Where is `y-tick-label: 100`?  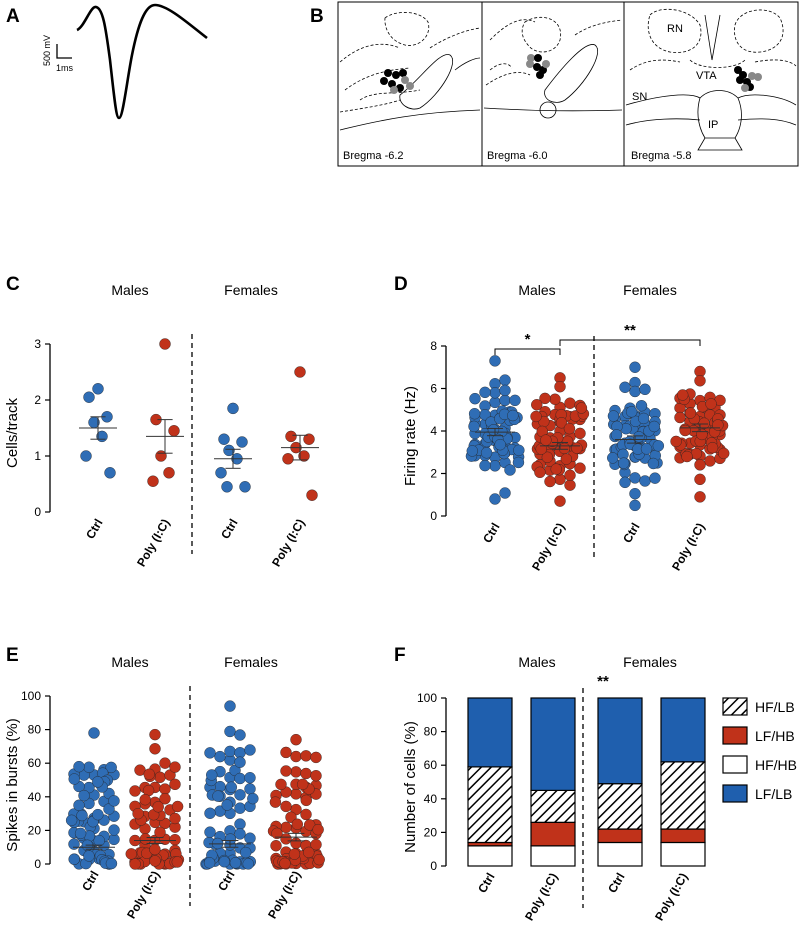 y-tick-label: 100 is located at coordinates (427, 698).